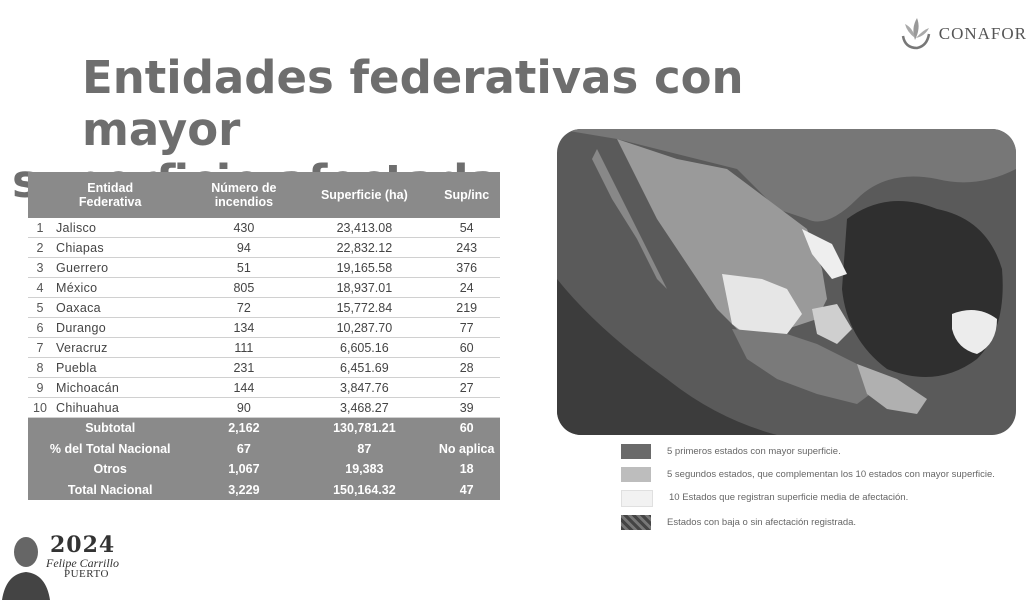 This screenshot has height=604, width=1033. I want to click on row-incendios: 111, so click(244, 347).